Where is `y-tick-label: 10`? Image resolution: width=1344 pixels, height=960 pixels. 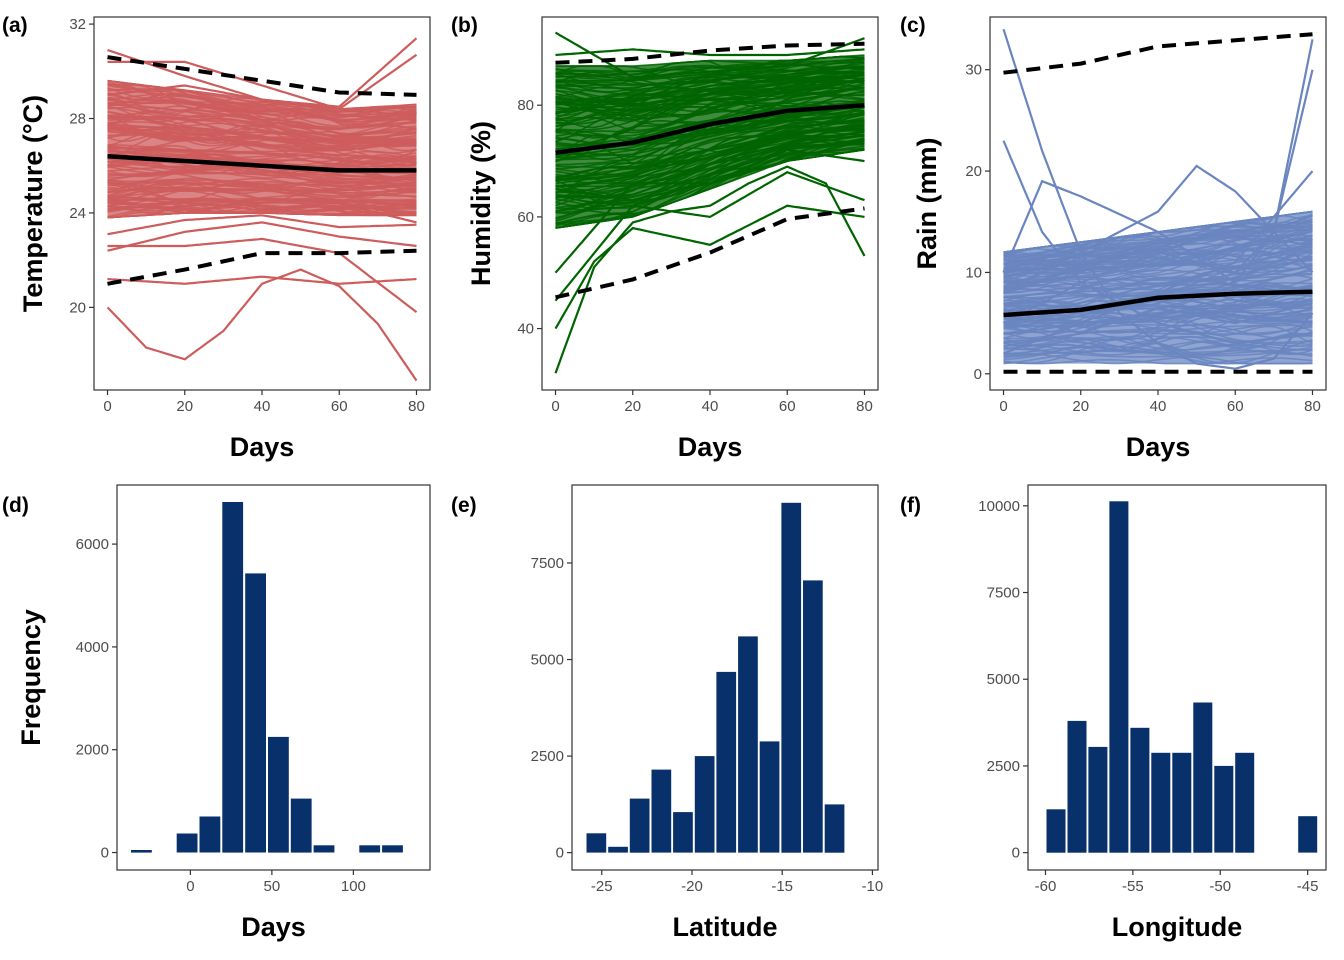 y-tick-label: 10 is located at coordinates (973, 272).